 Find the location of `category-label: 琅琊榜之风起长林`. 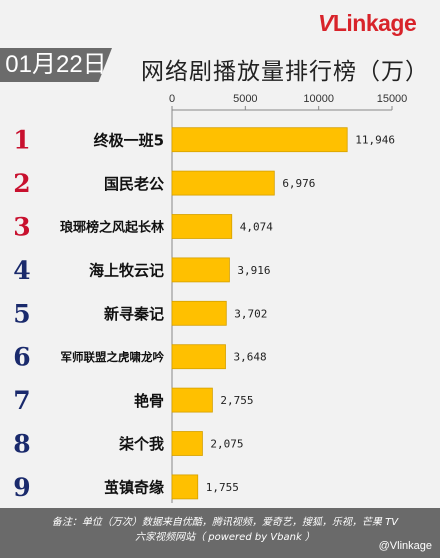

category-label: 琅琊榜之风起长林 is located at coordinates (112, 227).